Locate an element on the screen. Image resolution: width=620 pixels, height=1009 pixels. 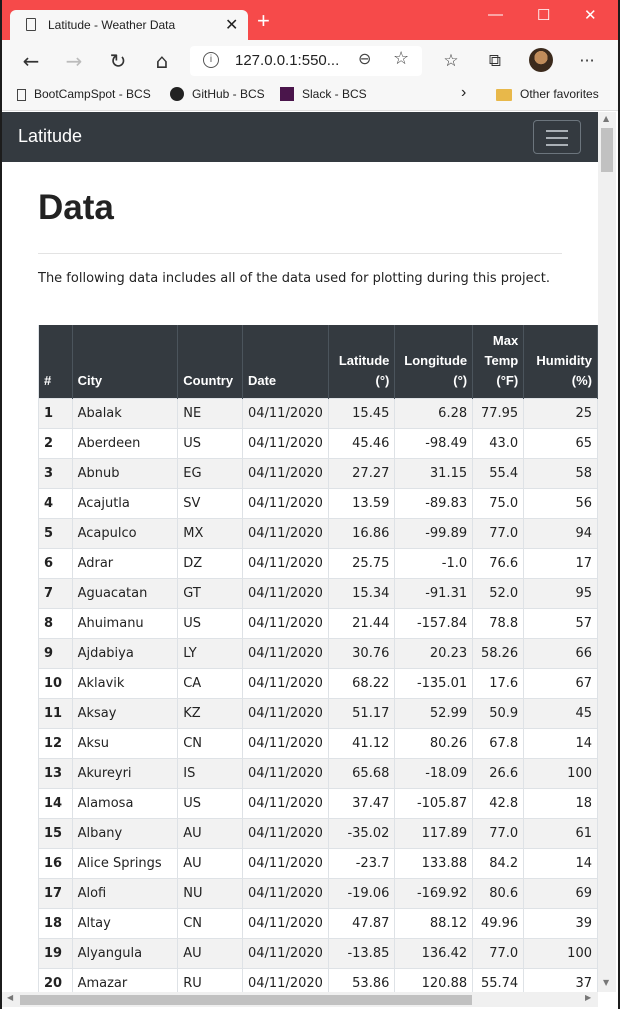
table-row: 5 Acapulco MX 04/11/2020 16.86 -99.89 77.0 94 is located at coordinates (318, 533).